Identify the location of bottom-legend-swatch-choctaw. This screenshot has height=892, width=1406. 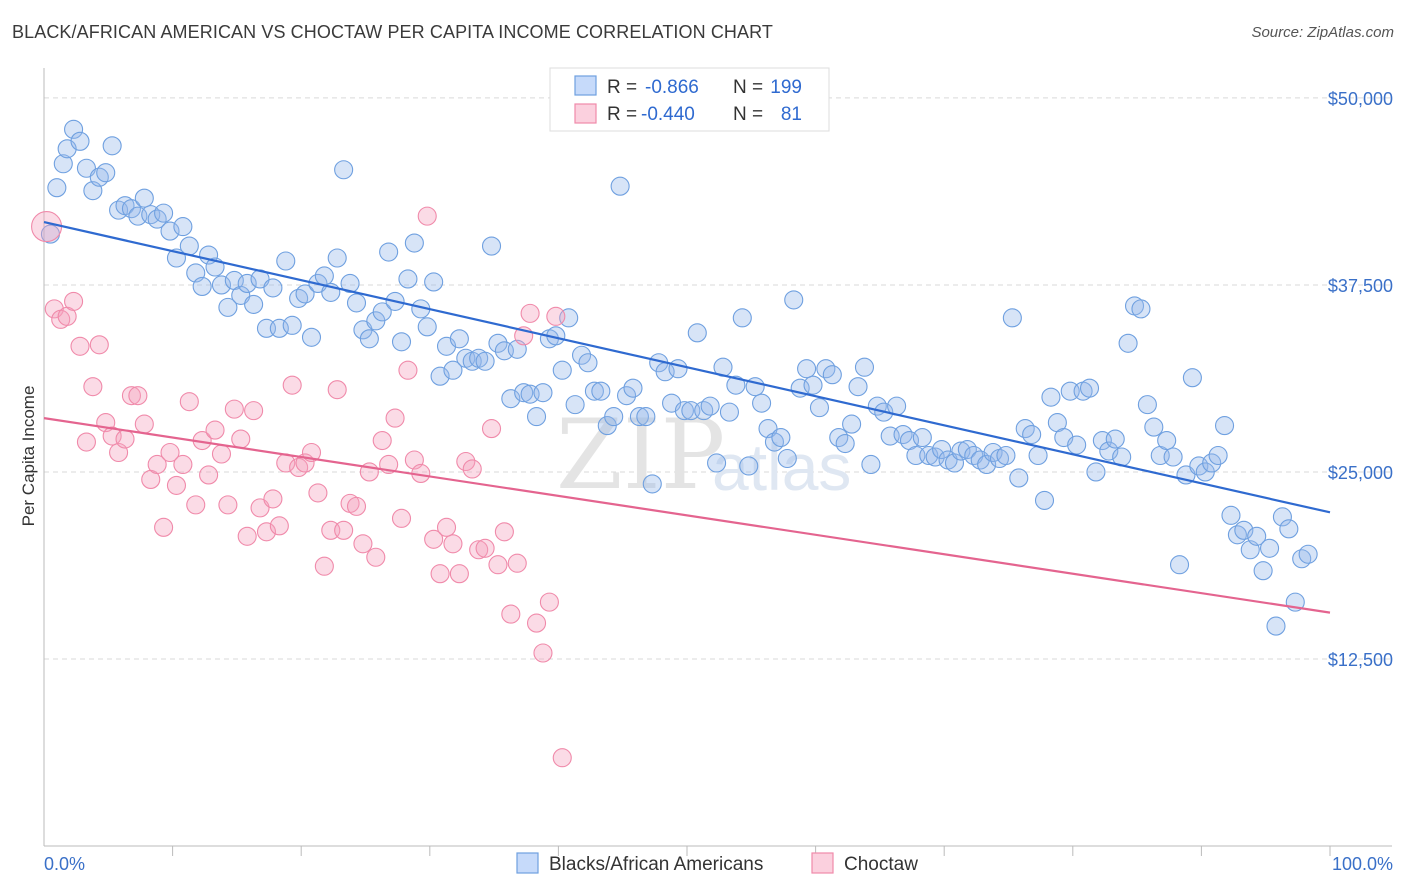
(822, 863).